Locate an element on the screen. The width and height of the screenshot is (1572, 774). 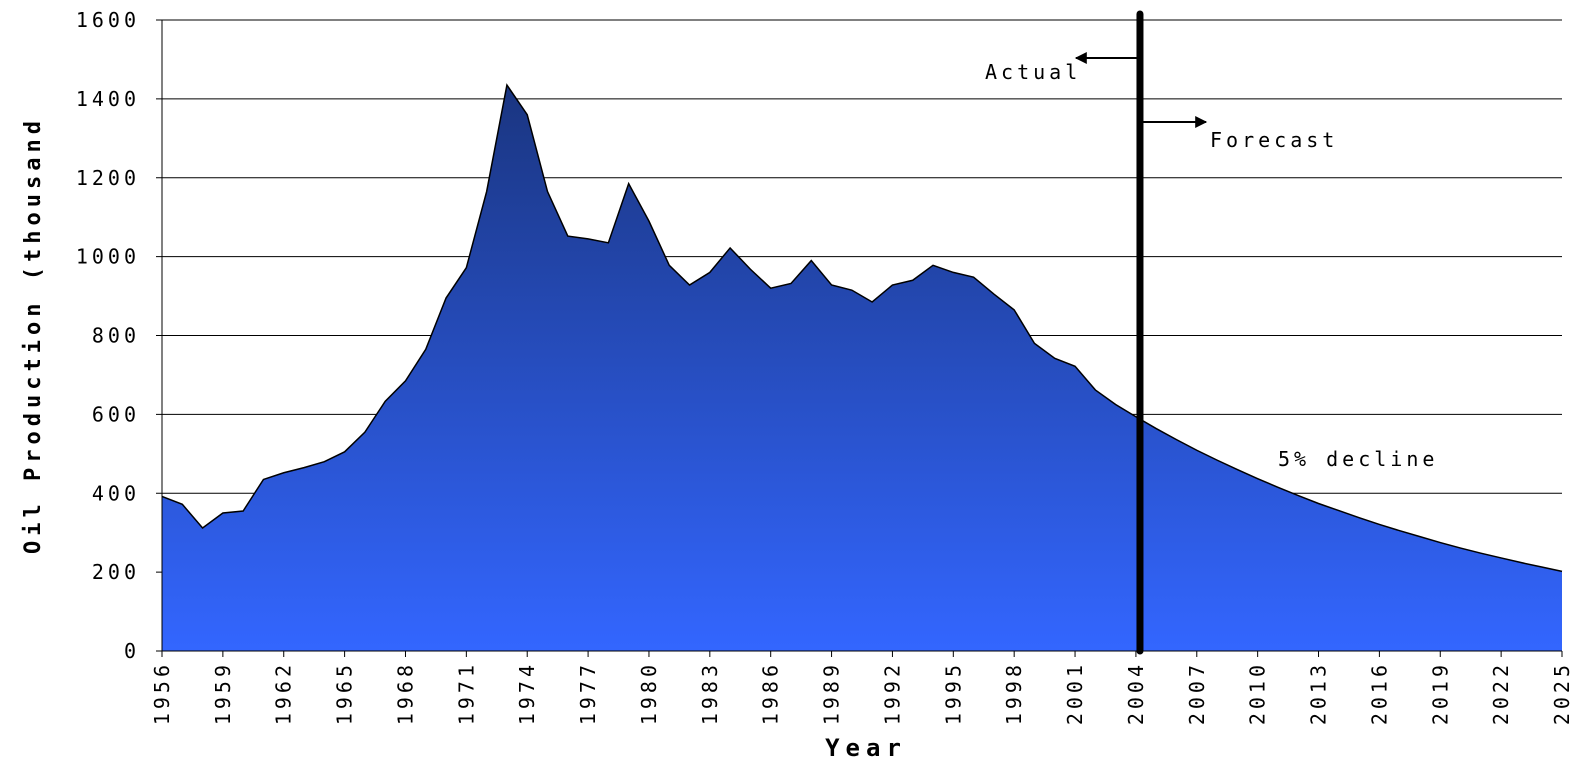
x-tick-label: 1968 is located at coordinates (405, 693).